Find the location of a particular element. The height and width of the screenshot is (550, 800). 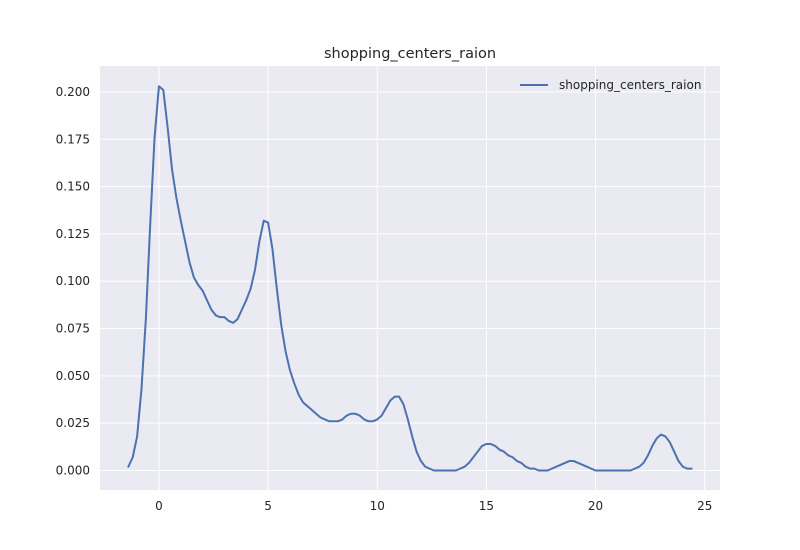

y-tick-label: 0.125 is located at coordinates (73, 234).